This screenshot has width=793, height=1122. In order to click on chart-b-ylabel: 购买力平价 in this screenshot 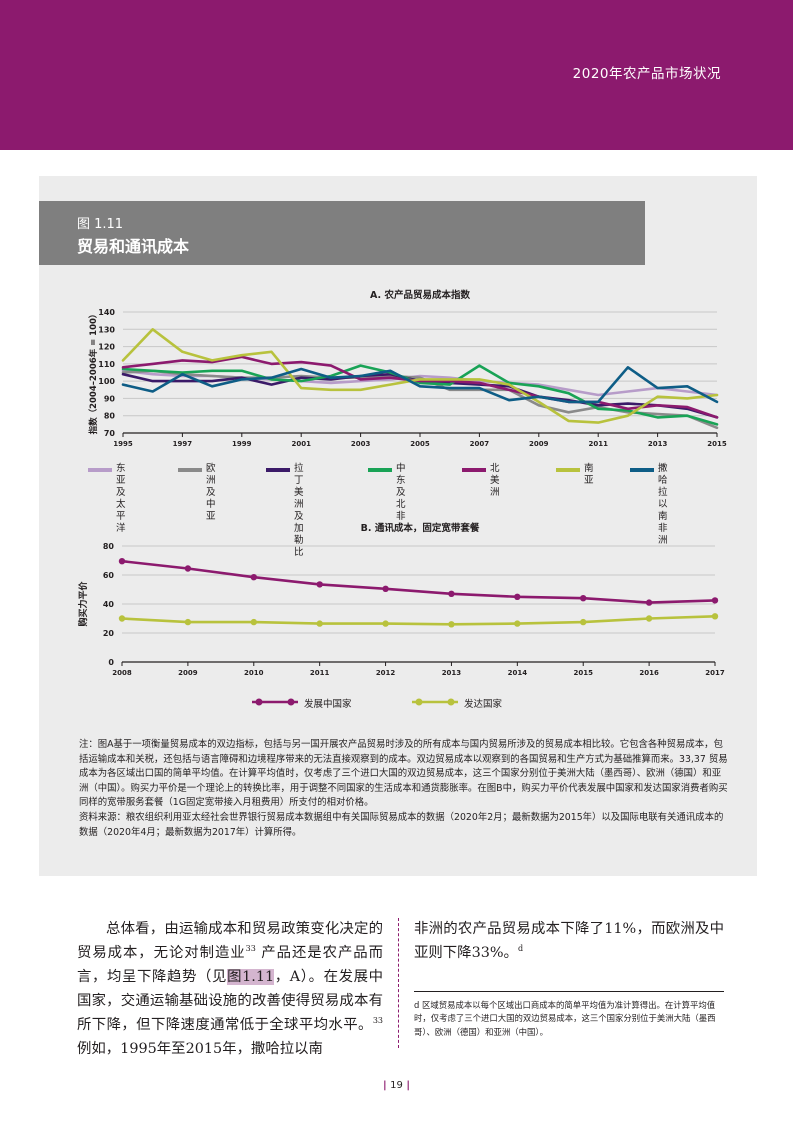, I will do `click(83, 604)`.